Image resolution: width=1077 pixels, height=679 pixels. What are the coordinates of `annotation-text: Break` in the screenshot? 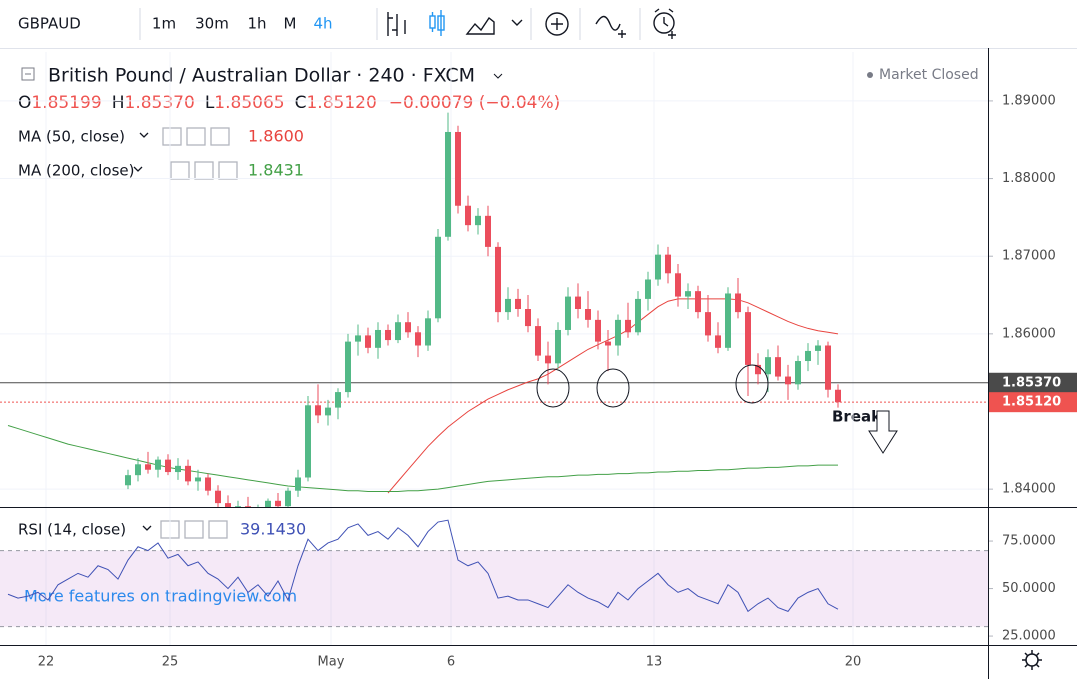 It's located at (857, 417).